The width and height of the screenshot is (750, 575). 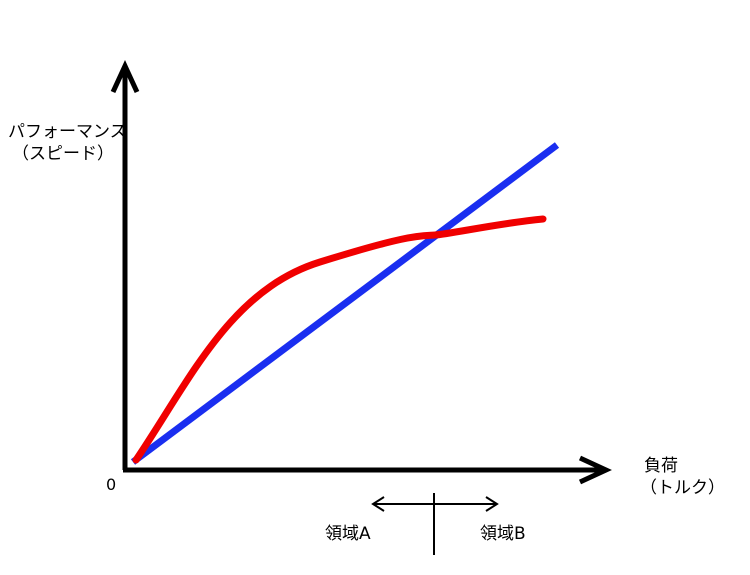 I want to click on region-a-label: 領域A, so click(x=348, y=534).